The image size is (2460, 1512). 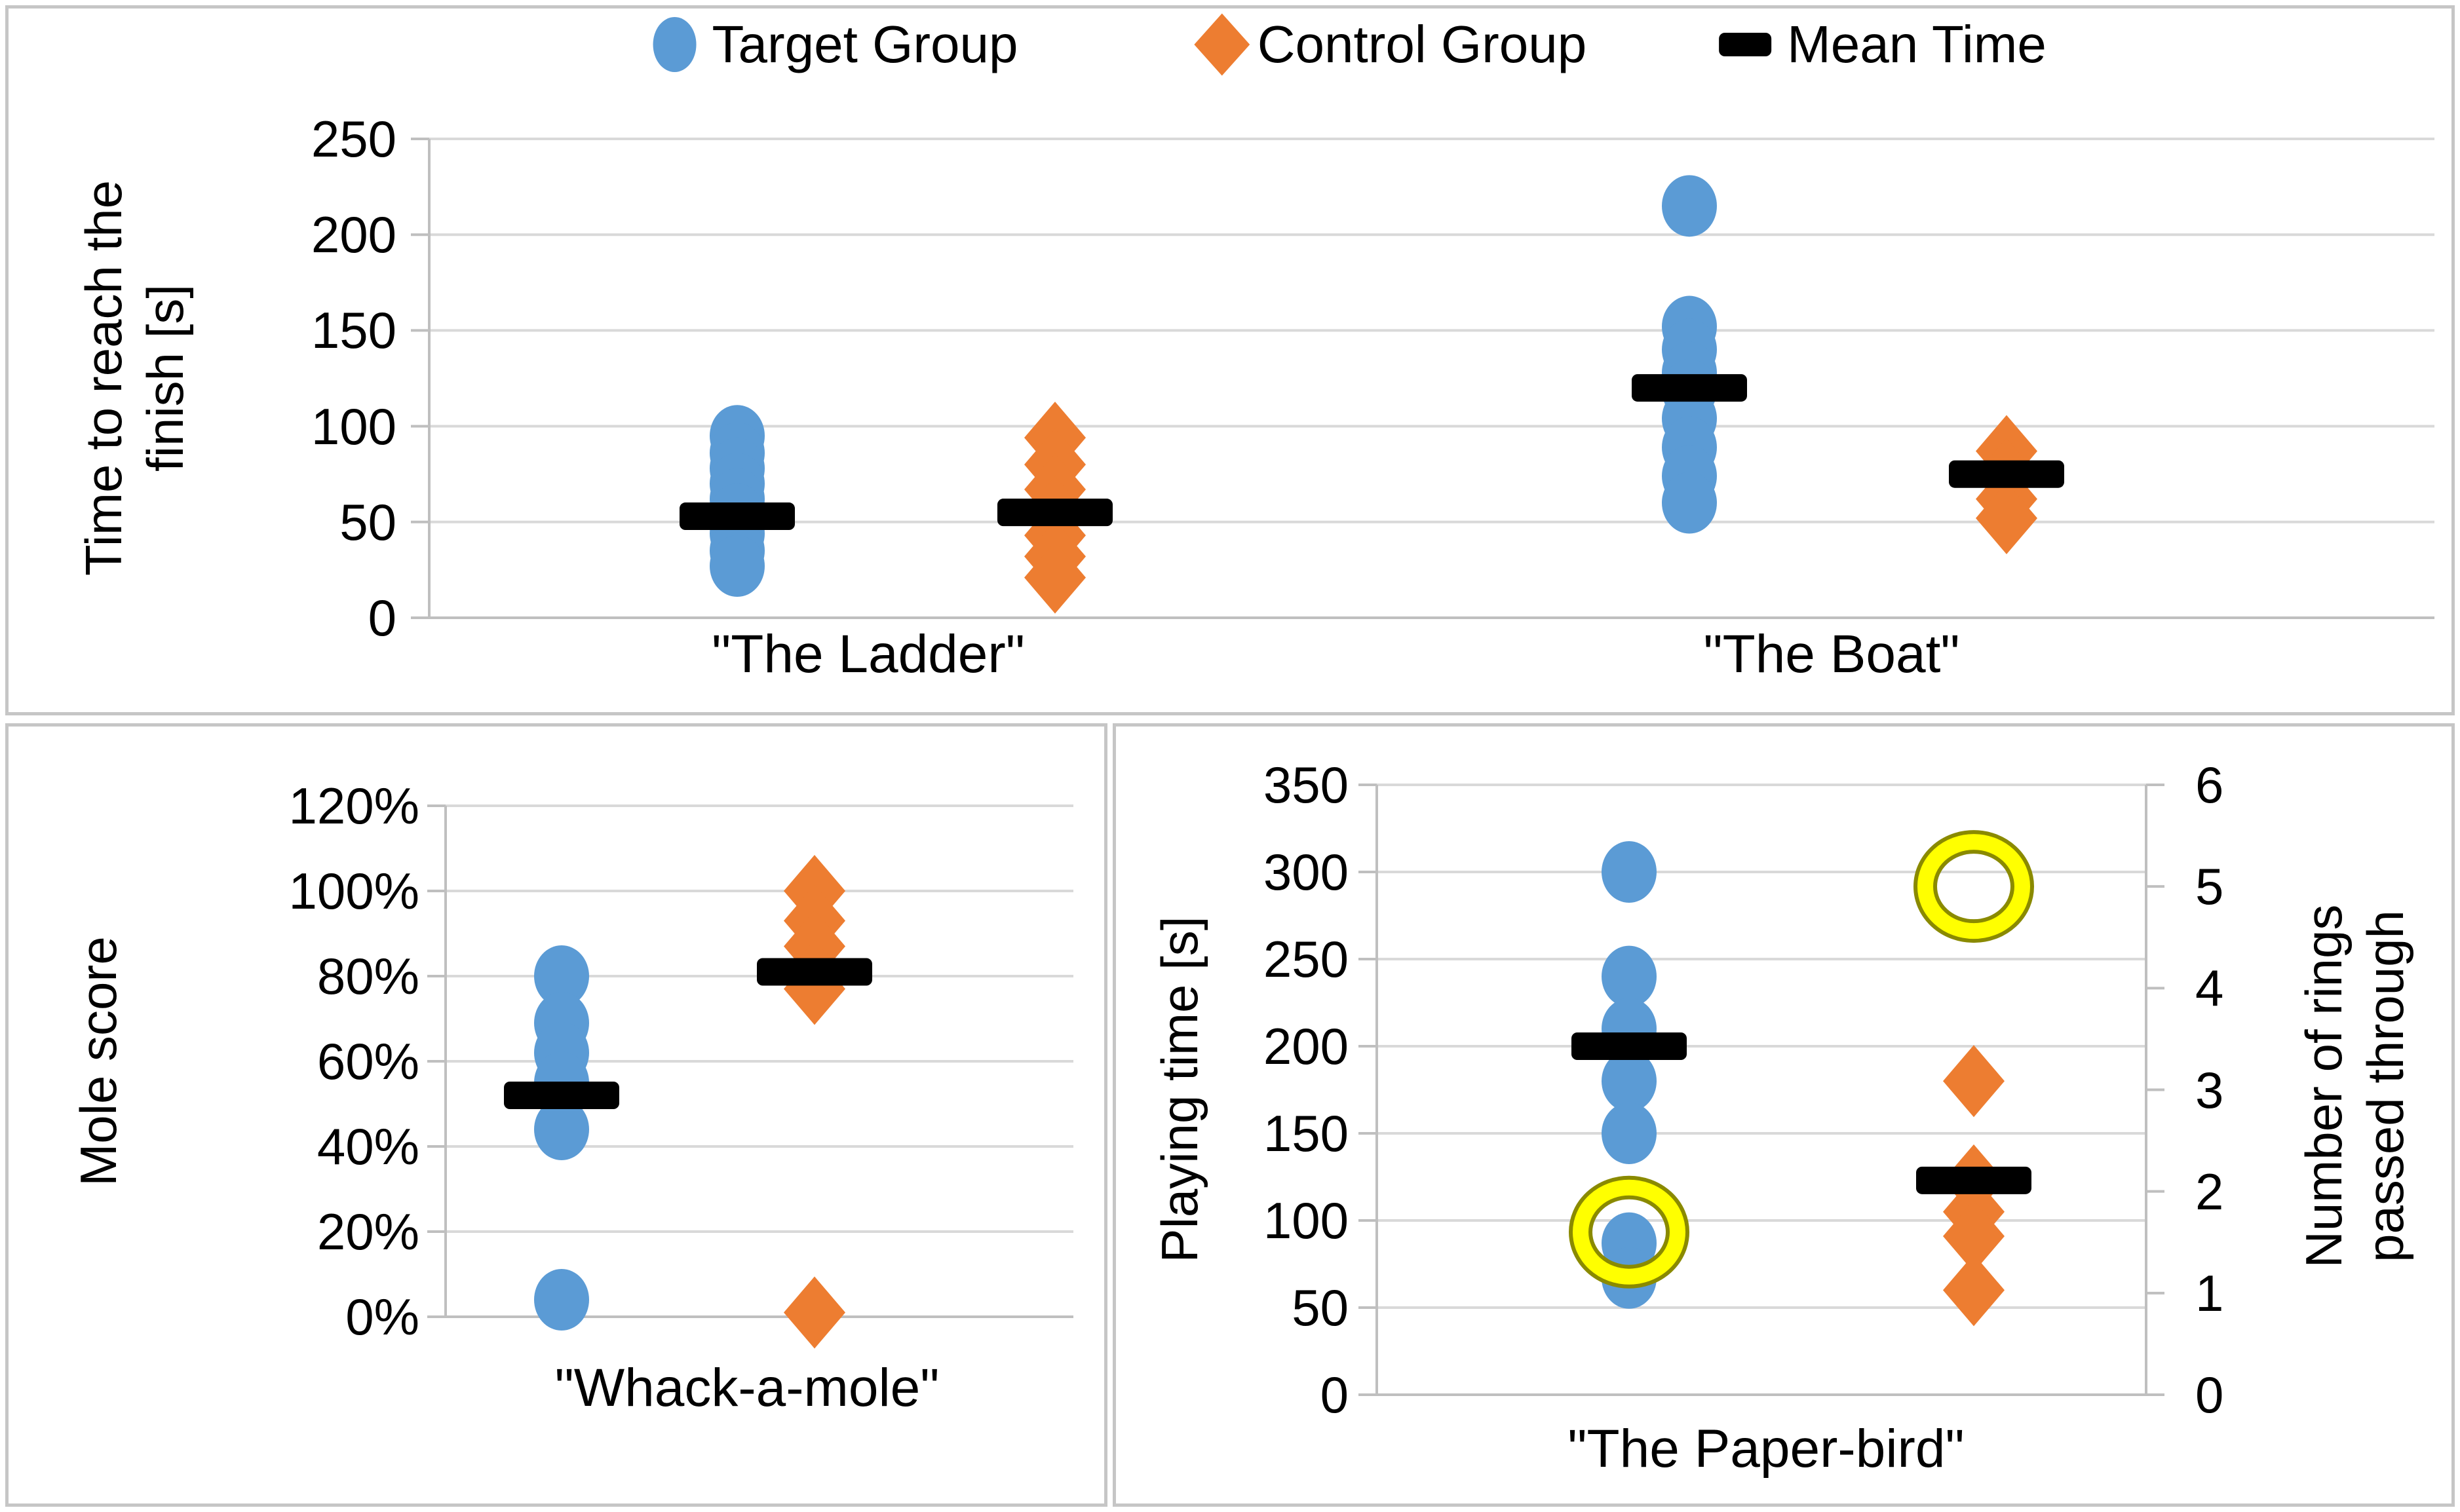 I want to click on y-tick-label: 100%, so click(x=354, y=891).